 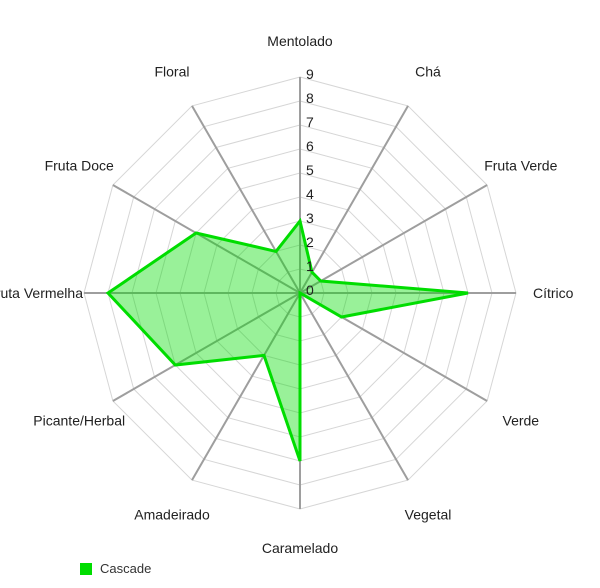 I want to click on radial-tick-label: 8, so click(x=310, y=98).